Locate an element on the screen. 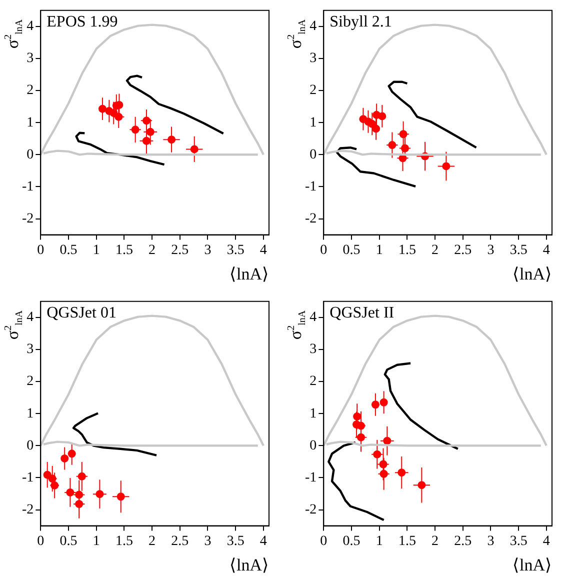 The image size is (567, 582). chart-title: EPOS 1.99 is located at coordinates (82, 22).